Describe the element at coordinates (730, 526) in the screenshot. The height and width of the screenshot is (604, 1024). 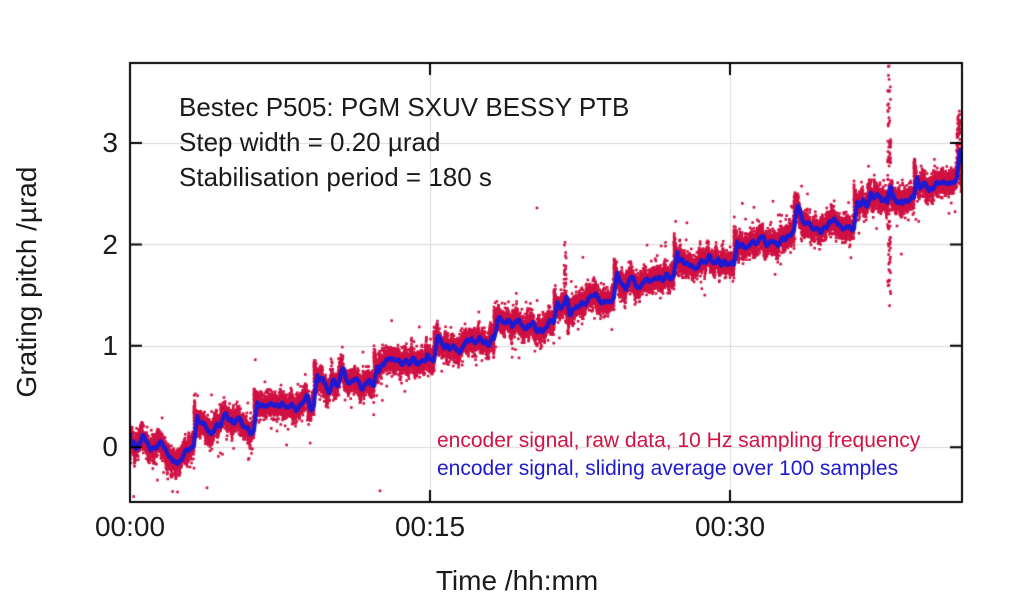
I see `x-tick-label-0030: 00:30` at that location.